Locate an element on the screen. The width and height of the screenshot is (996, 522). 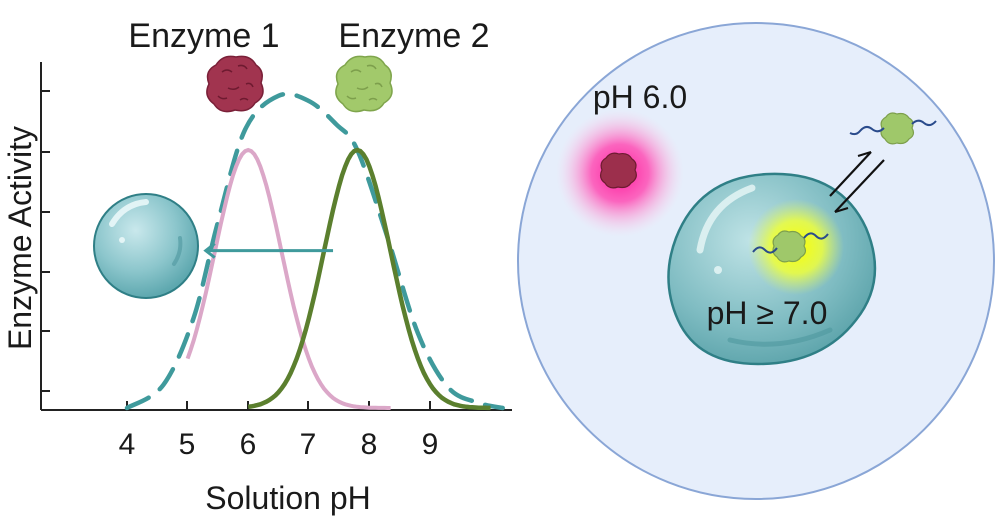
enzyme-2-label: Enzyme 2 is located at coordinates (413, 36).